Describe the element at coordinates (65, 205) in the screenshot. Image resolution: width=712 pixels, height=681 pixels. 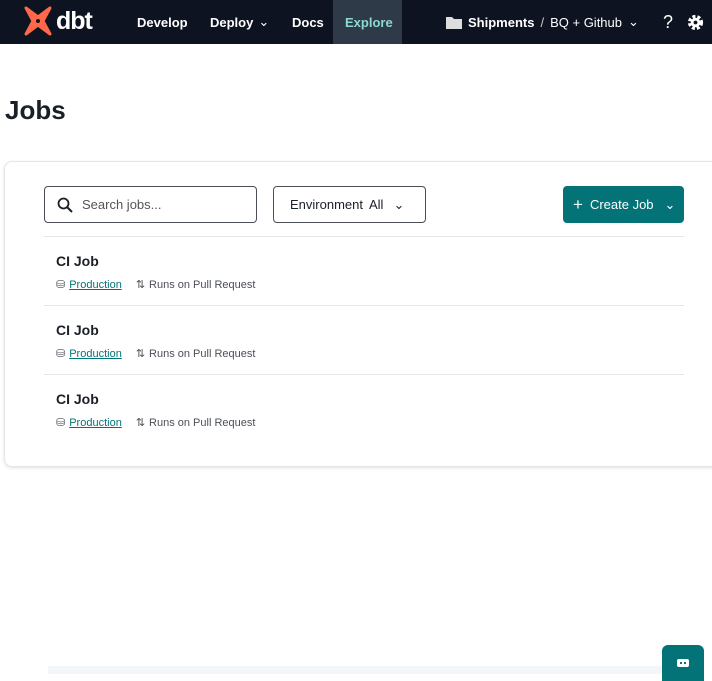
I see `search-icon` at that location.